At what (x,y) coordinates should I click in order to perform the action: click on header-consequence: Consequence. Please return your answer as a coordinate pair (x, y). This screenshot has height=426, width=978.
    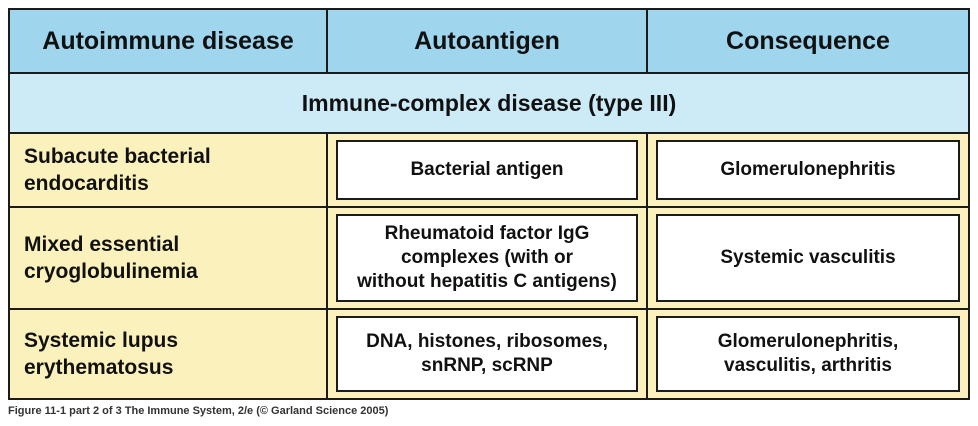
    Looking at the image, I should click on (808, 41).